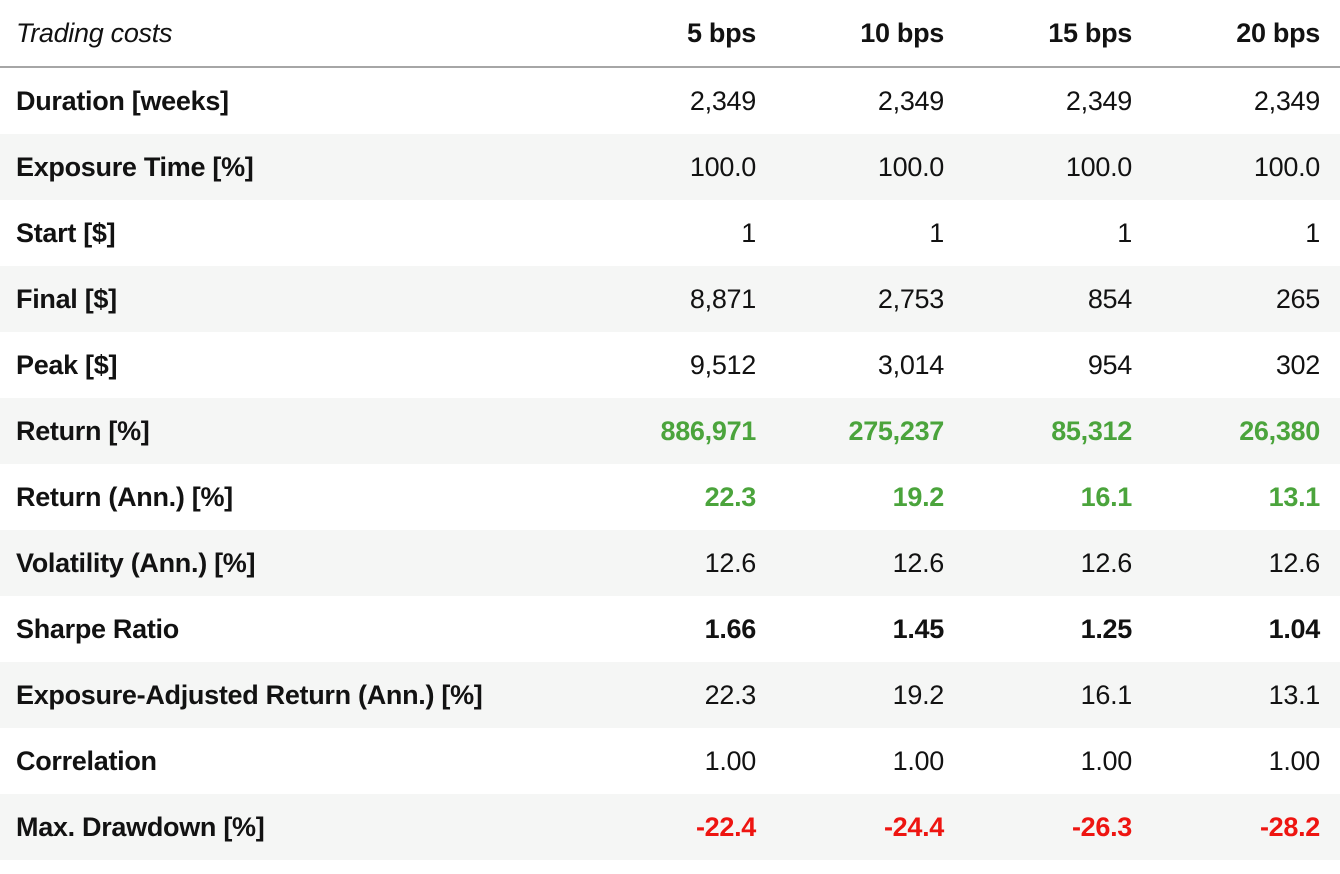 This screenshot has width=1340, height=874. Describe the element at coordinates (86, 760) in the screenshot. I see `row-label: Correlation` at that location.